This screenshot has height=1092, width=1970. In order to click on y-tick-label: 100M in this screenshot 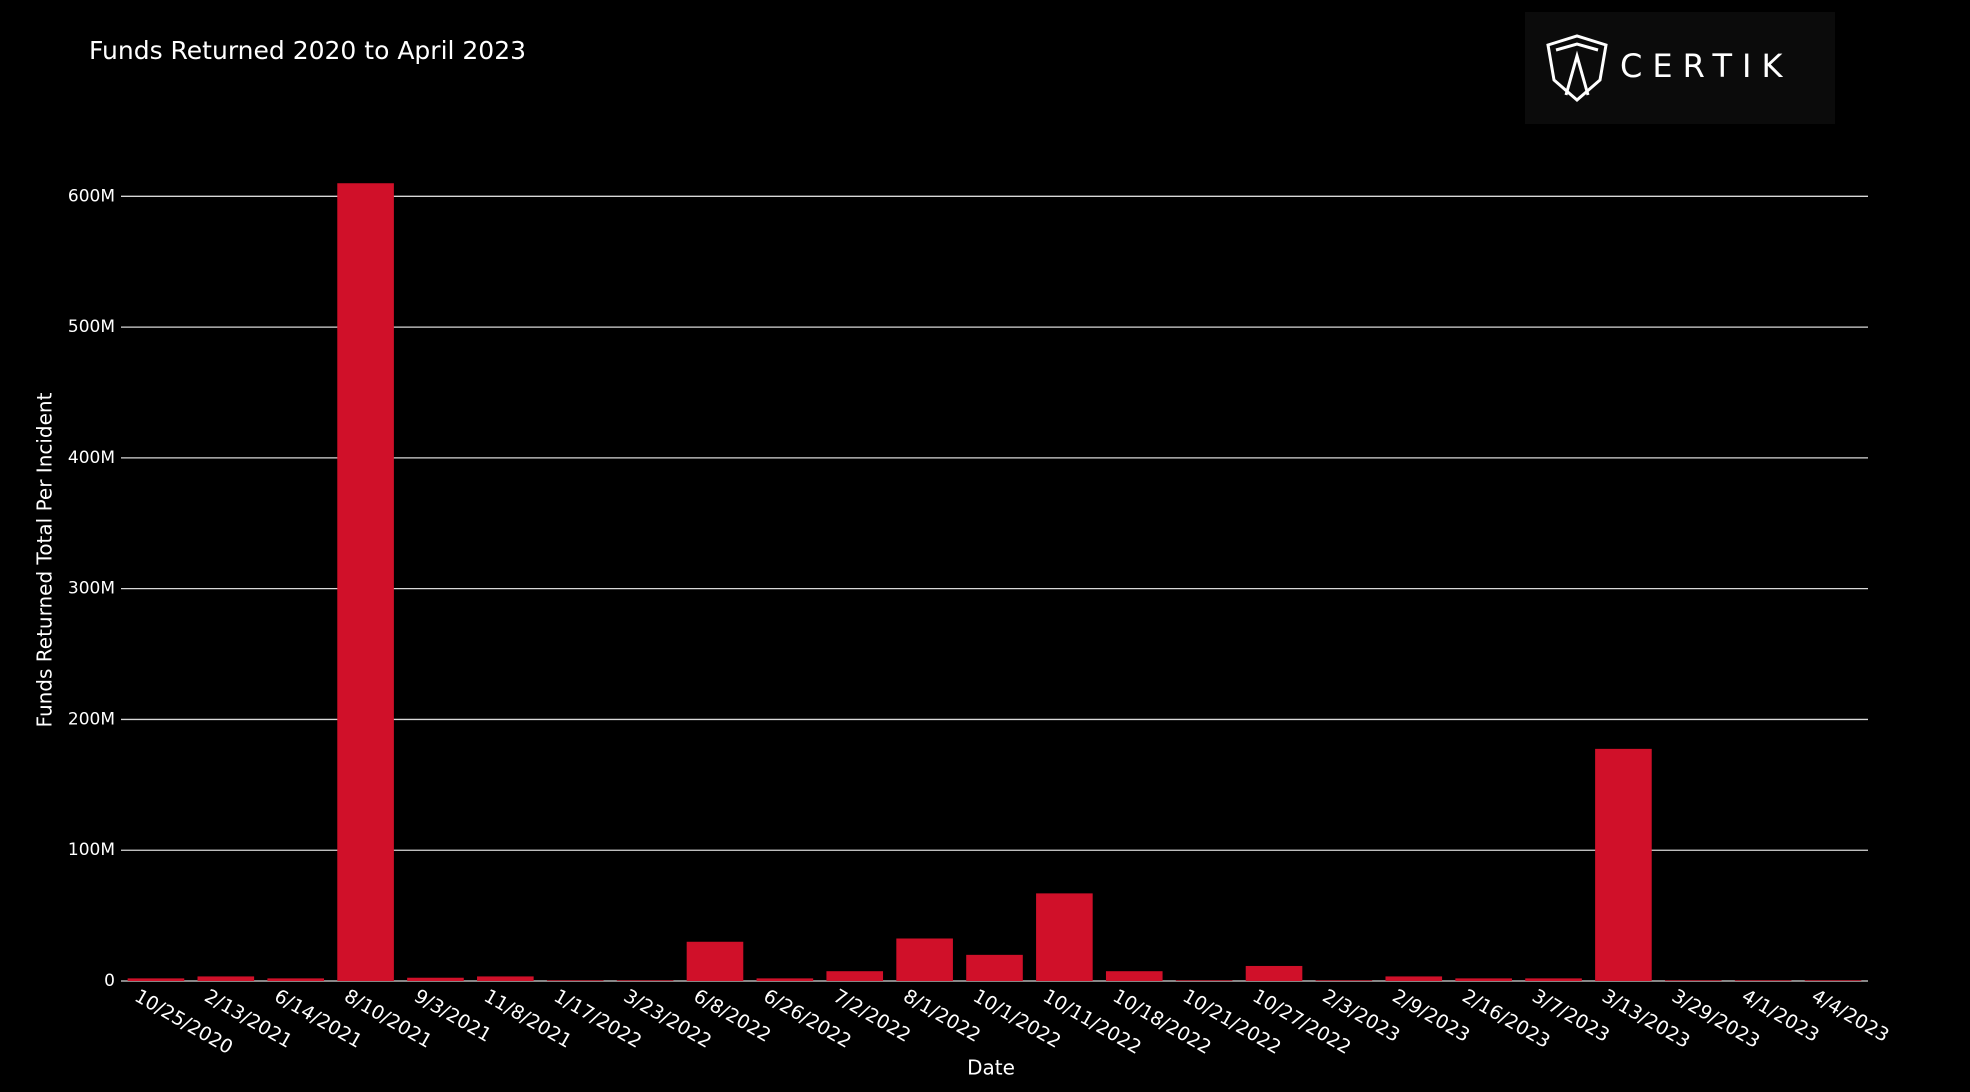, I will do `click(91, 850)`.